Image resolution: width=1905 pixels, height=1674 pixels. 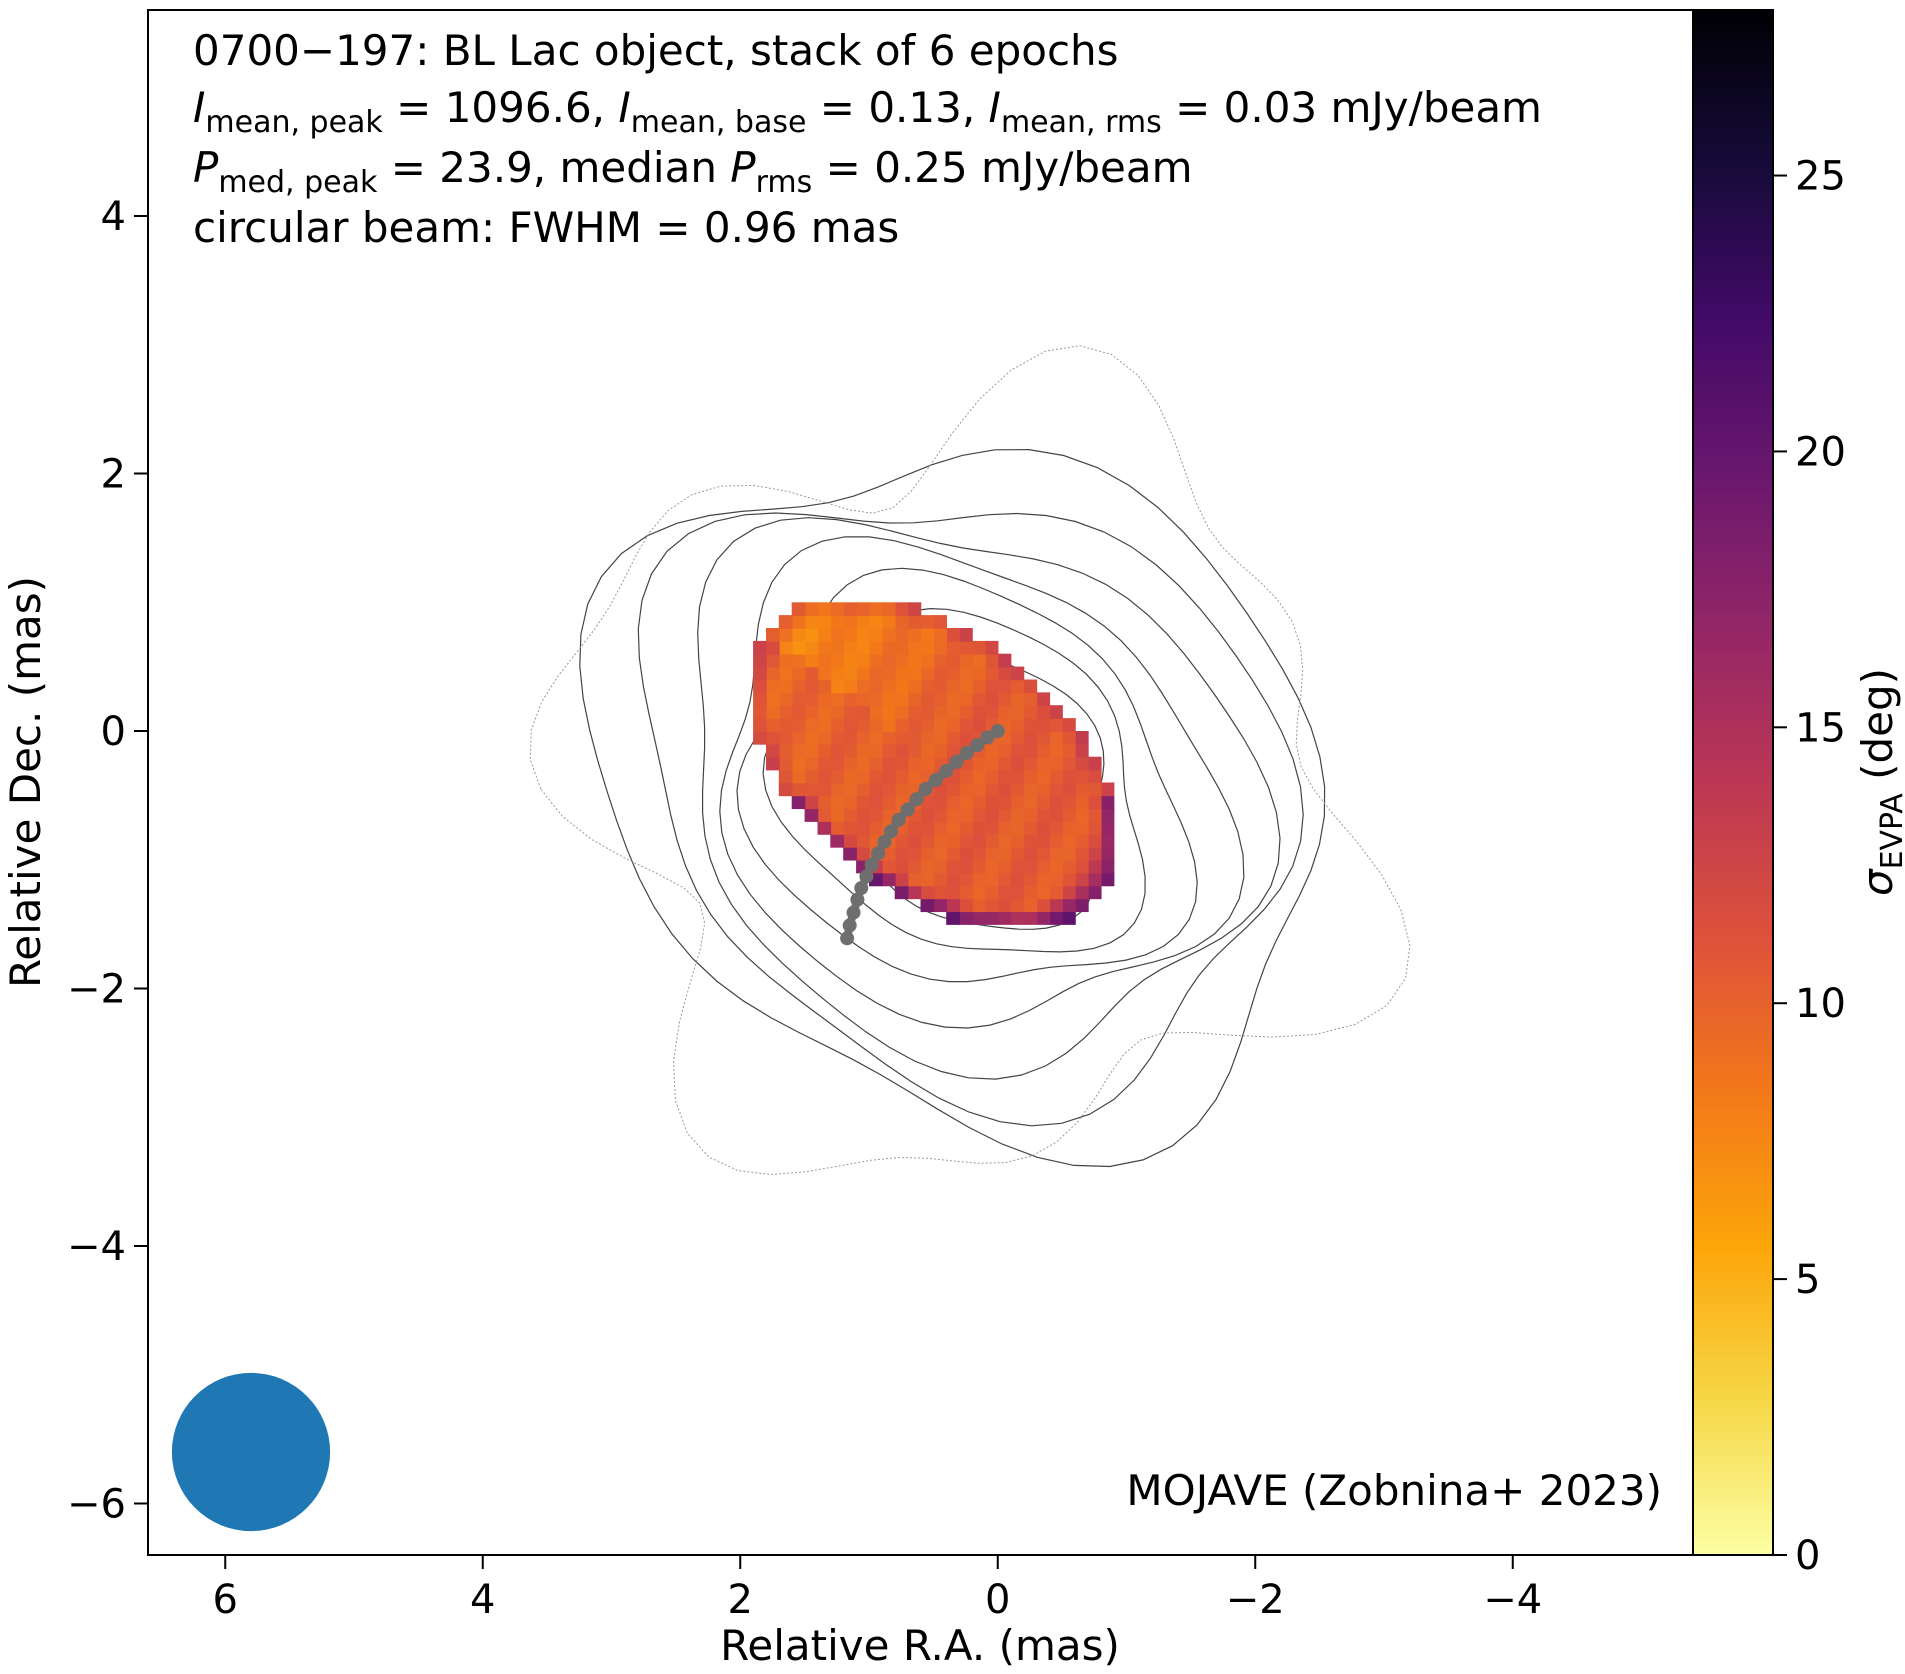 I want to click on y-tick-label: −2, so click(x=96, y=990).